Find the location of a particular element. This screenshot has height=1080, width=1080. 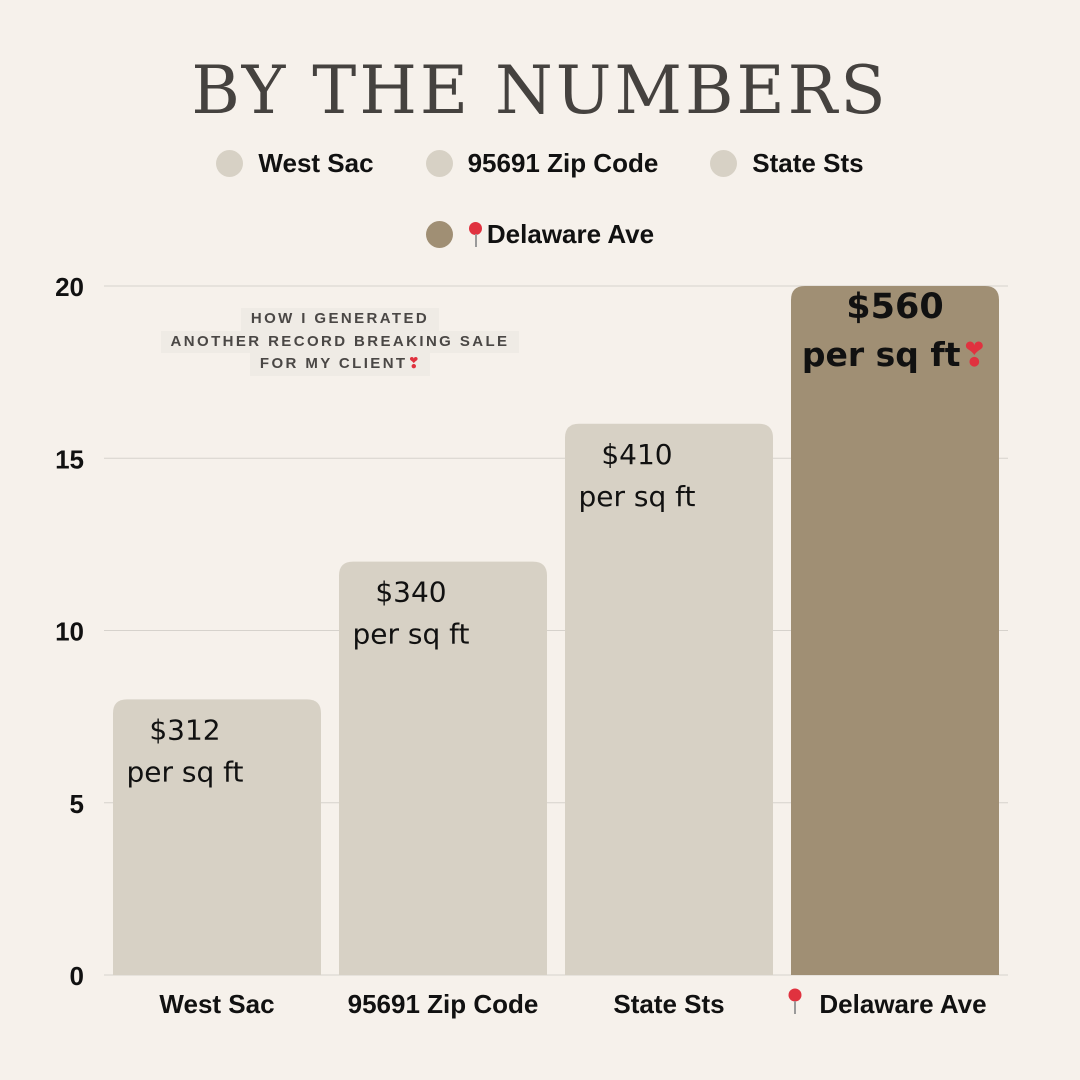

x-tick-label: West Sac is located at coordinates (216, 1004).